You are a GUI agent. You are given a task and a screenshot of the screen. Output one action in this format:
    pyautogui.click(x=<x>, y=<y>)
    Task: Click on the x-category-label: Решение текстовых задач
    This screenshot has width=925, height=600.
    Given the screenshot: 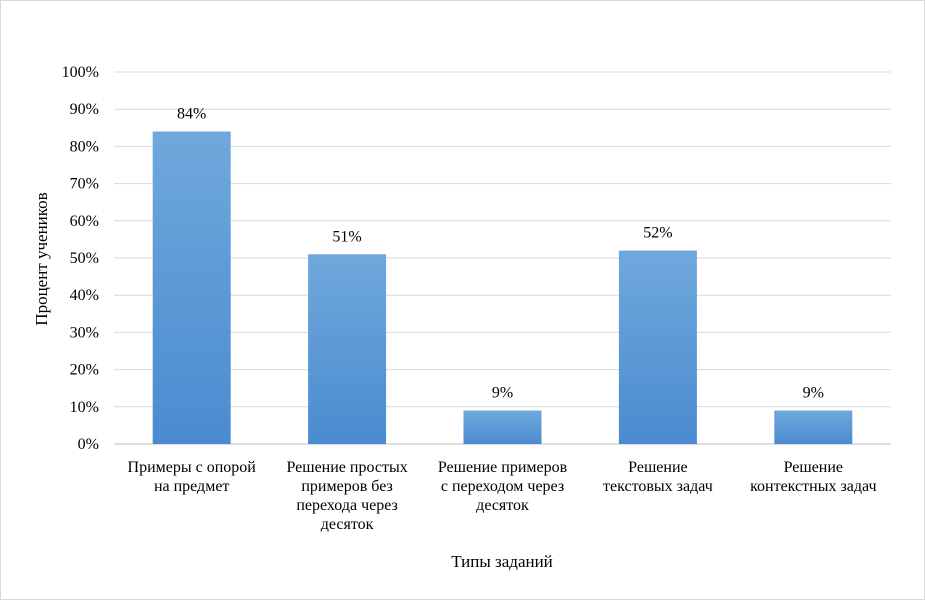 What is the action you would take?
    pyautogui.click(x=658, y=477)
    